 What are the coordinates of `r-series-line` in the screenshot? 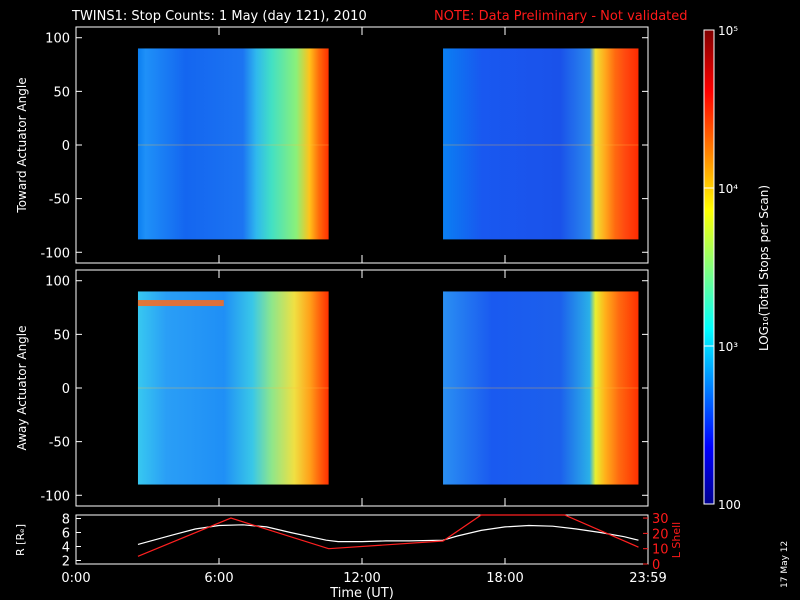 It's located at (388, 534).